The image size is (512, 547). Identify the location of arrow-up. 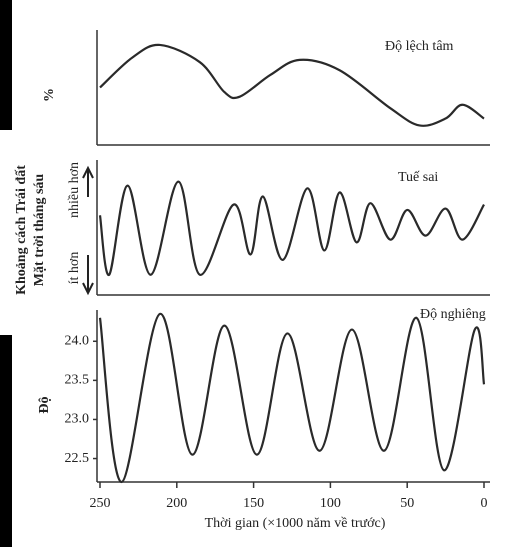
(88, 181).